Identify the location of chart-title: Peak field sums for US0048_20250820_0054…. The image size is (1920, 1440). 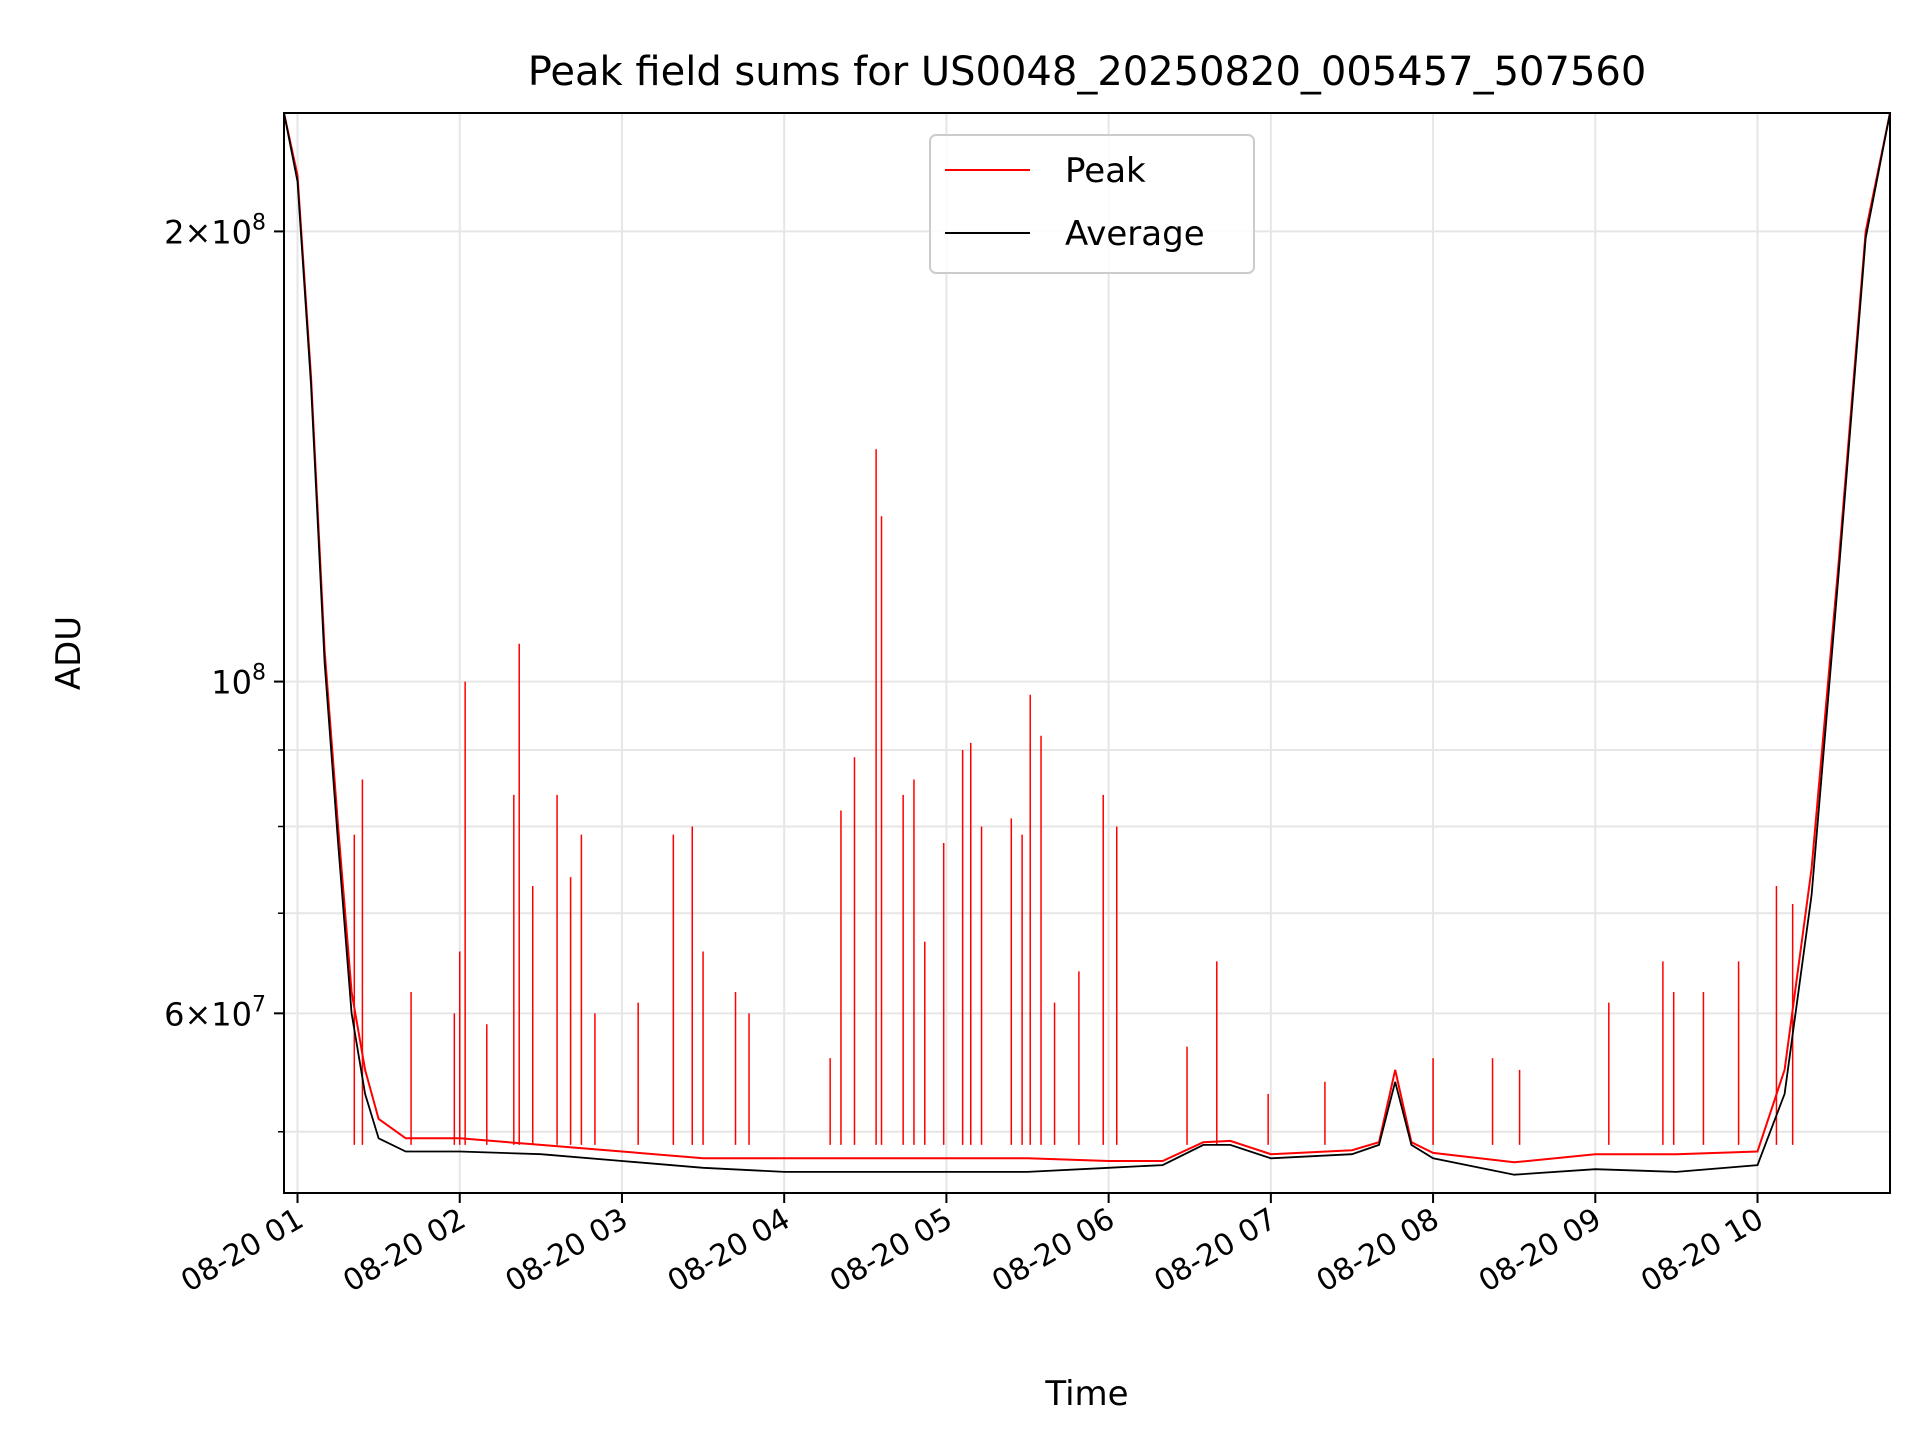
(1087, 72).